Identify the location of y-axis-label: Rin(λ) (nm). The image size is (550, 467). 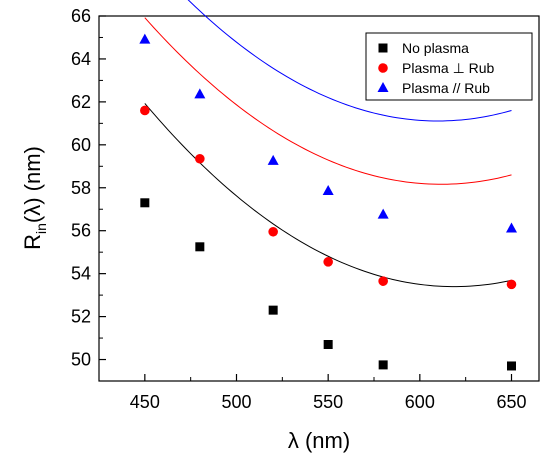
(34, 198).